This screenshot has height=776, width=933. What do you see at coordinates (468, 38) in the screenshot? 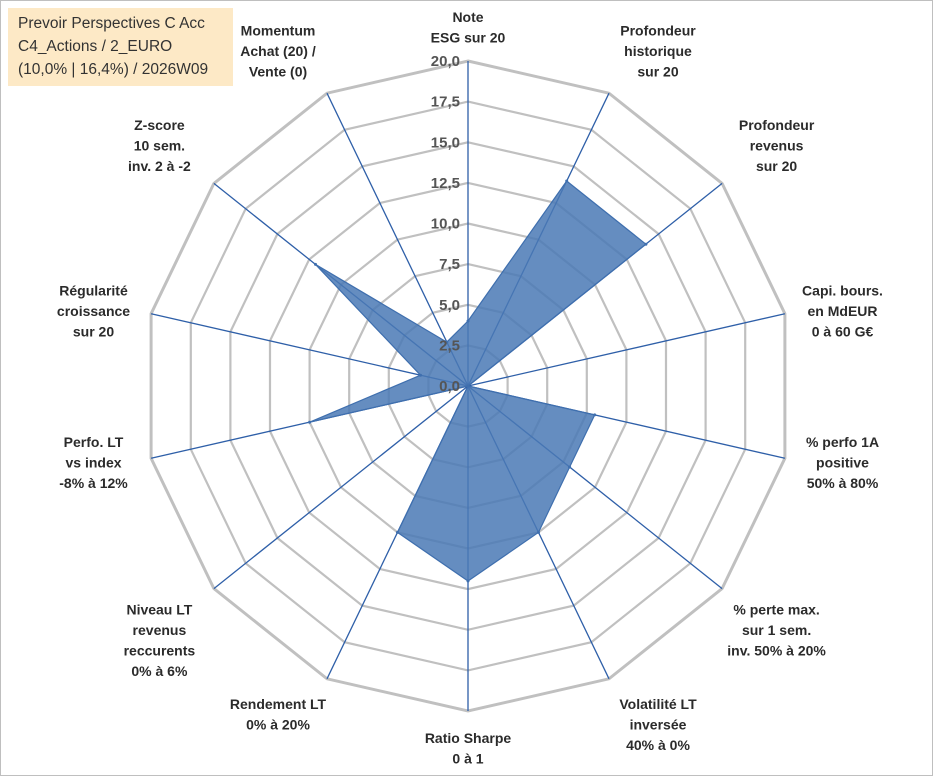
I see `axis-label-line: ESG sur 20` at bounding box center [468, 38].